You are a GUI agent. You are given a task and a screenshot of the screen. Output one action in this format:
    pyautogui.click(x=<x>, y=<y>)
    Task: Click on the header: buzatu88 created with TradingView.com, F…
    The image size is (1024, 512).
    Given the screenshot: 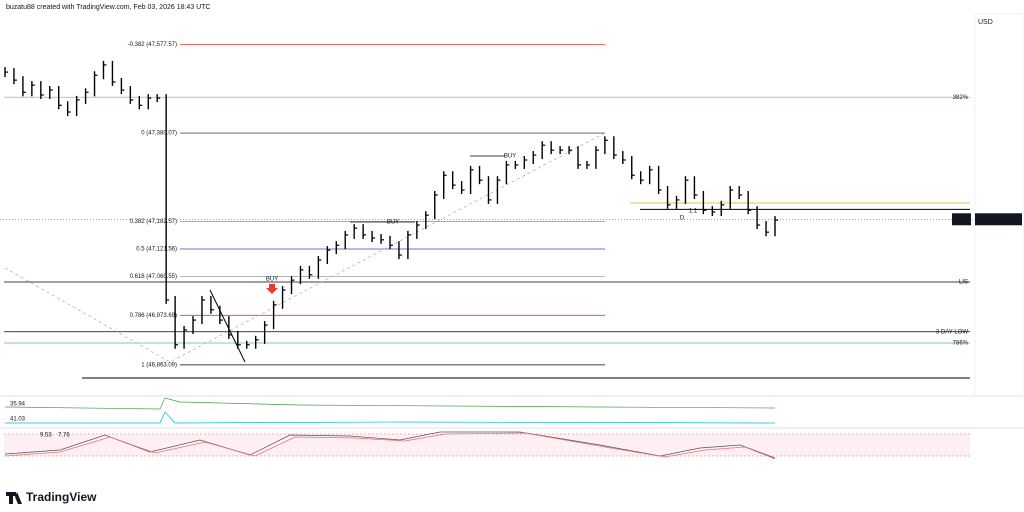 What is the action you would take?
    pyautogui.click(x=108, y=7)
    